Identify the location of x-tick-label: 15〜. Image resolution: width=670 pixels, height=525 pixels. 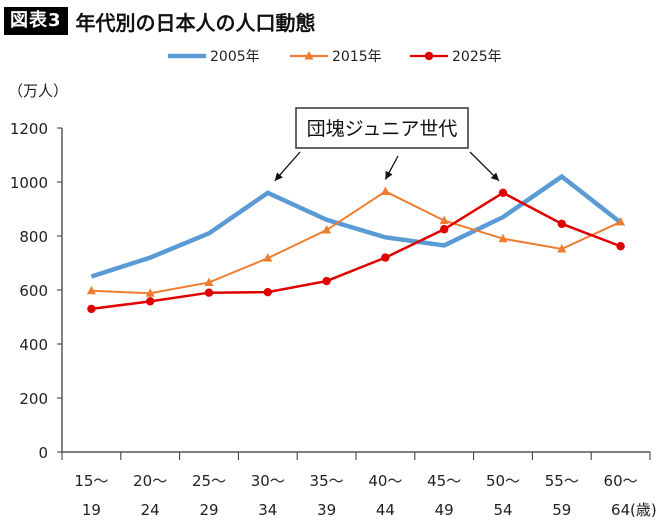
(91, 481).